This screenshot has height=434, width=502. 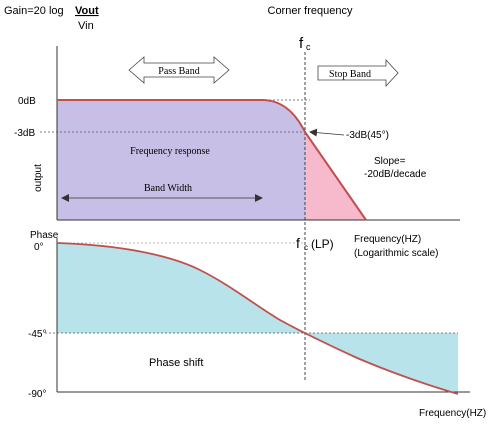 I want to click on corner-annotation-label: -3dB(45°), so click(x=367, y=135).